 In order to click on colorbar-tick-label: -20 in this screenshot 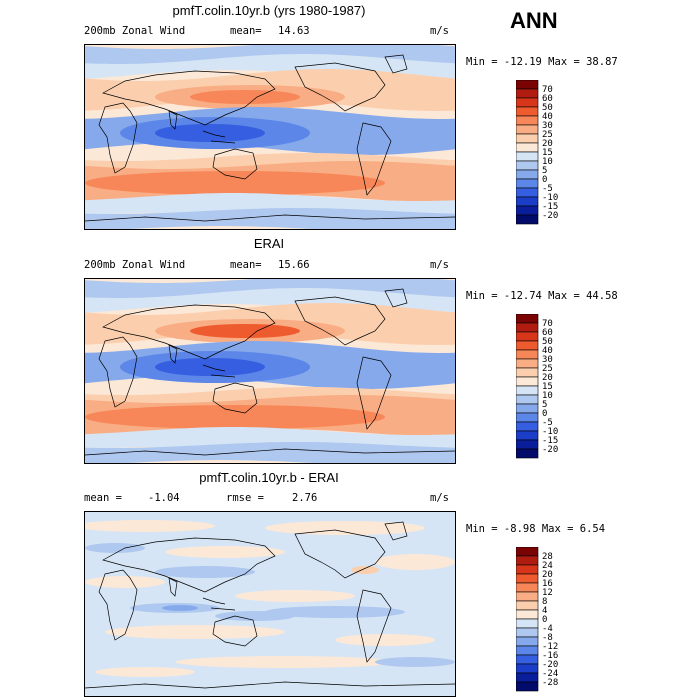, I will do `click(550, 450)`.